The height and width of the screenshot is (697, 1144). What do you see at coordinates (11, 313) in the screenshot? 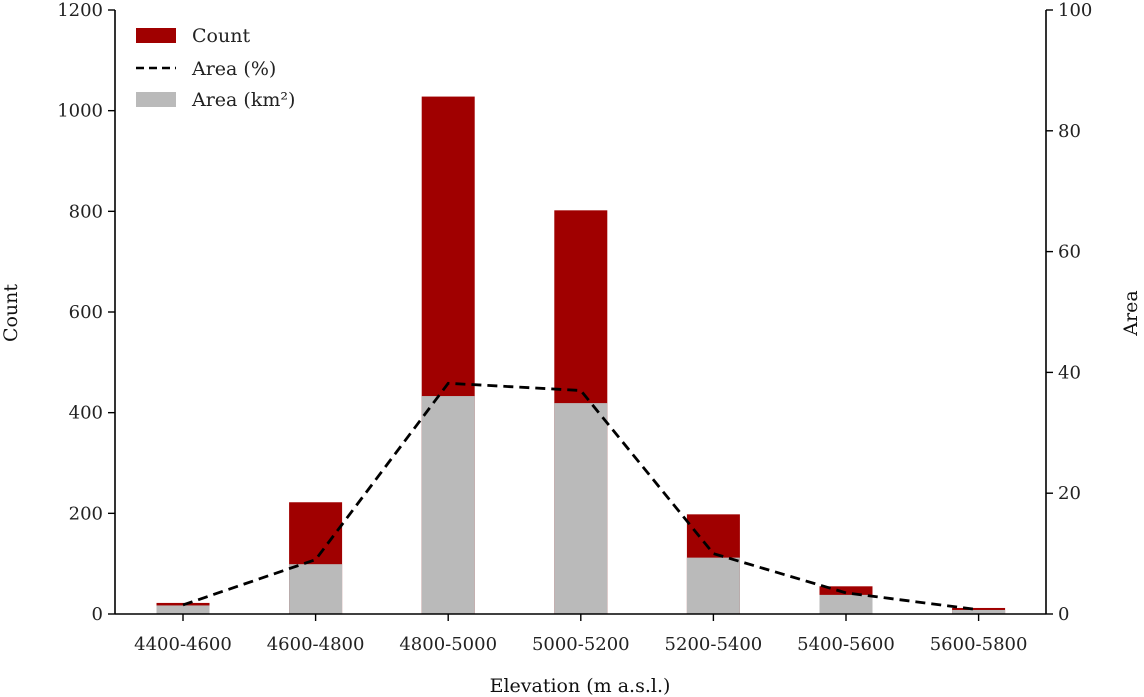
I see `y-axis-title: Count` at bounding box center [11, 313].